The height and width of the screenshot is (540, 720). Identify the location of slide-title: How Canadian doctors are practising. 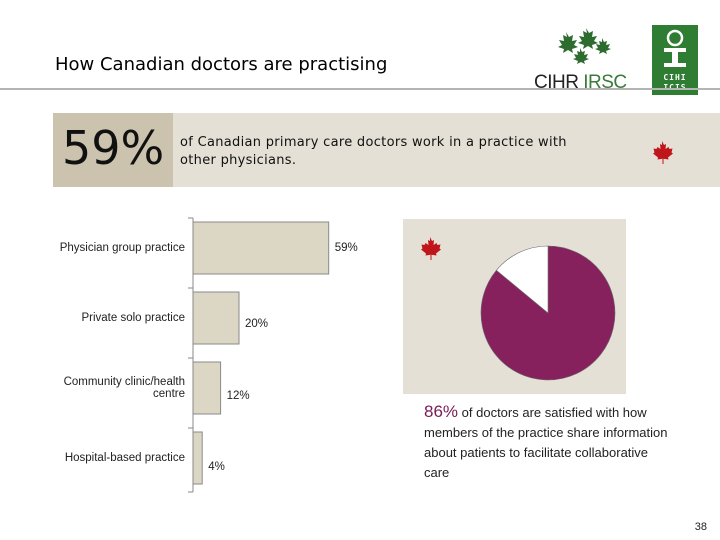
(221, 64).